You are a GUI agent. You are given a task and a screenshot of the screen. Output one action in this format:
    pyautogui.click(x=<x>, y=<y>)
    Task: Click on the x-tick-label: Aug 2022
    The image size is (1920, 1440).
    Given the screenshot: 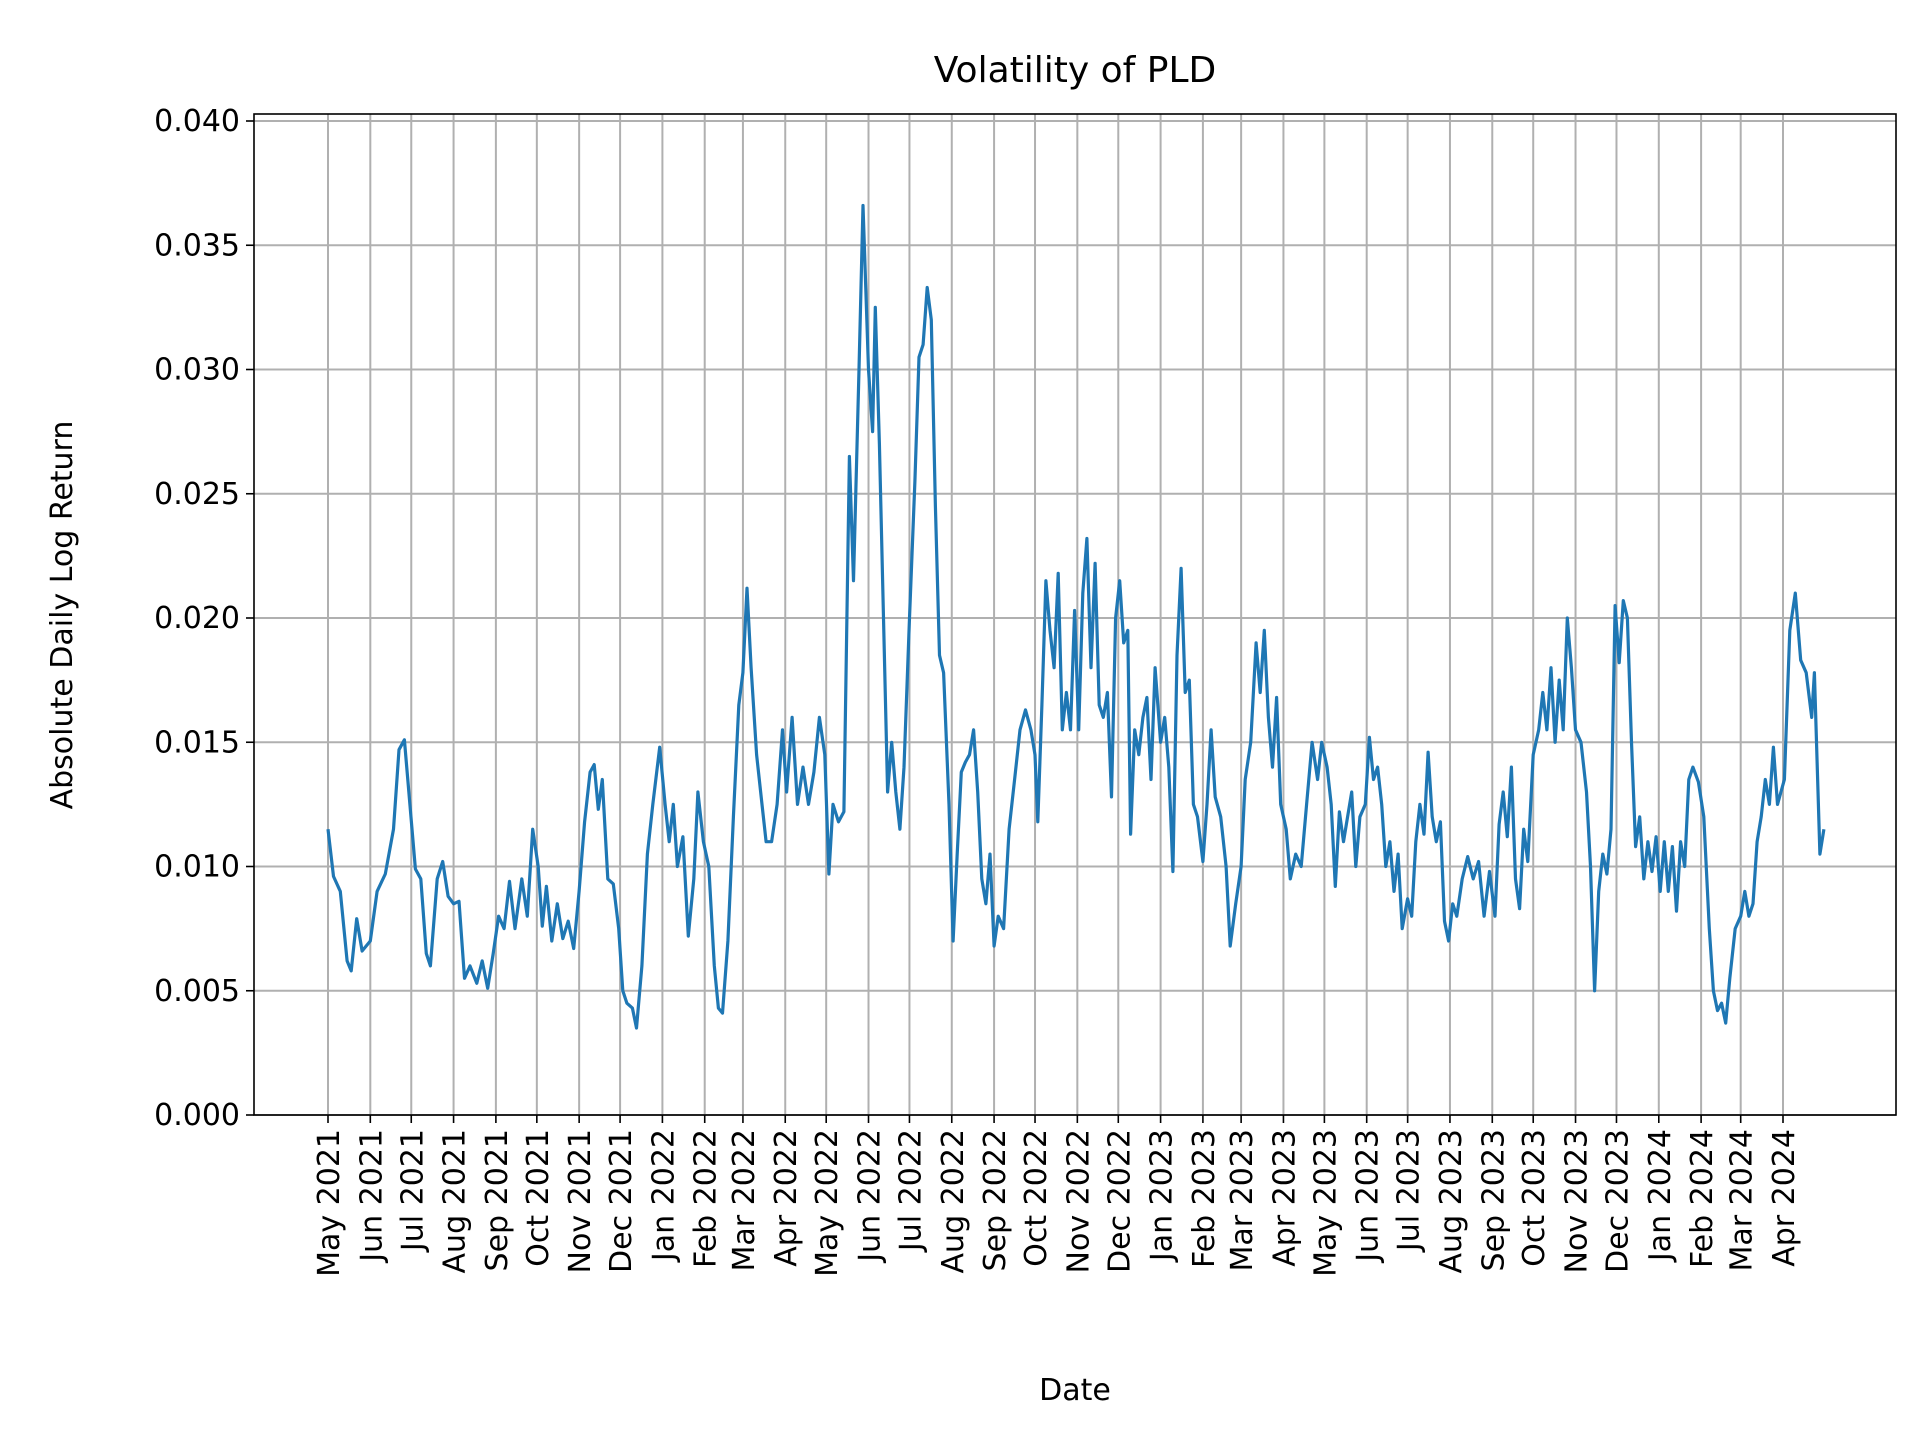 What is the action you would take?
    pyautogui.click(x=953, y=1201)
    